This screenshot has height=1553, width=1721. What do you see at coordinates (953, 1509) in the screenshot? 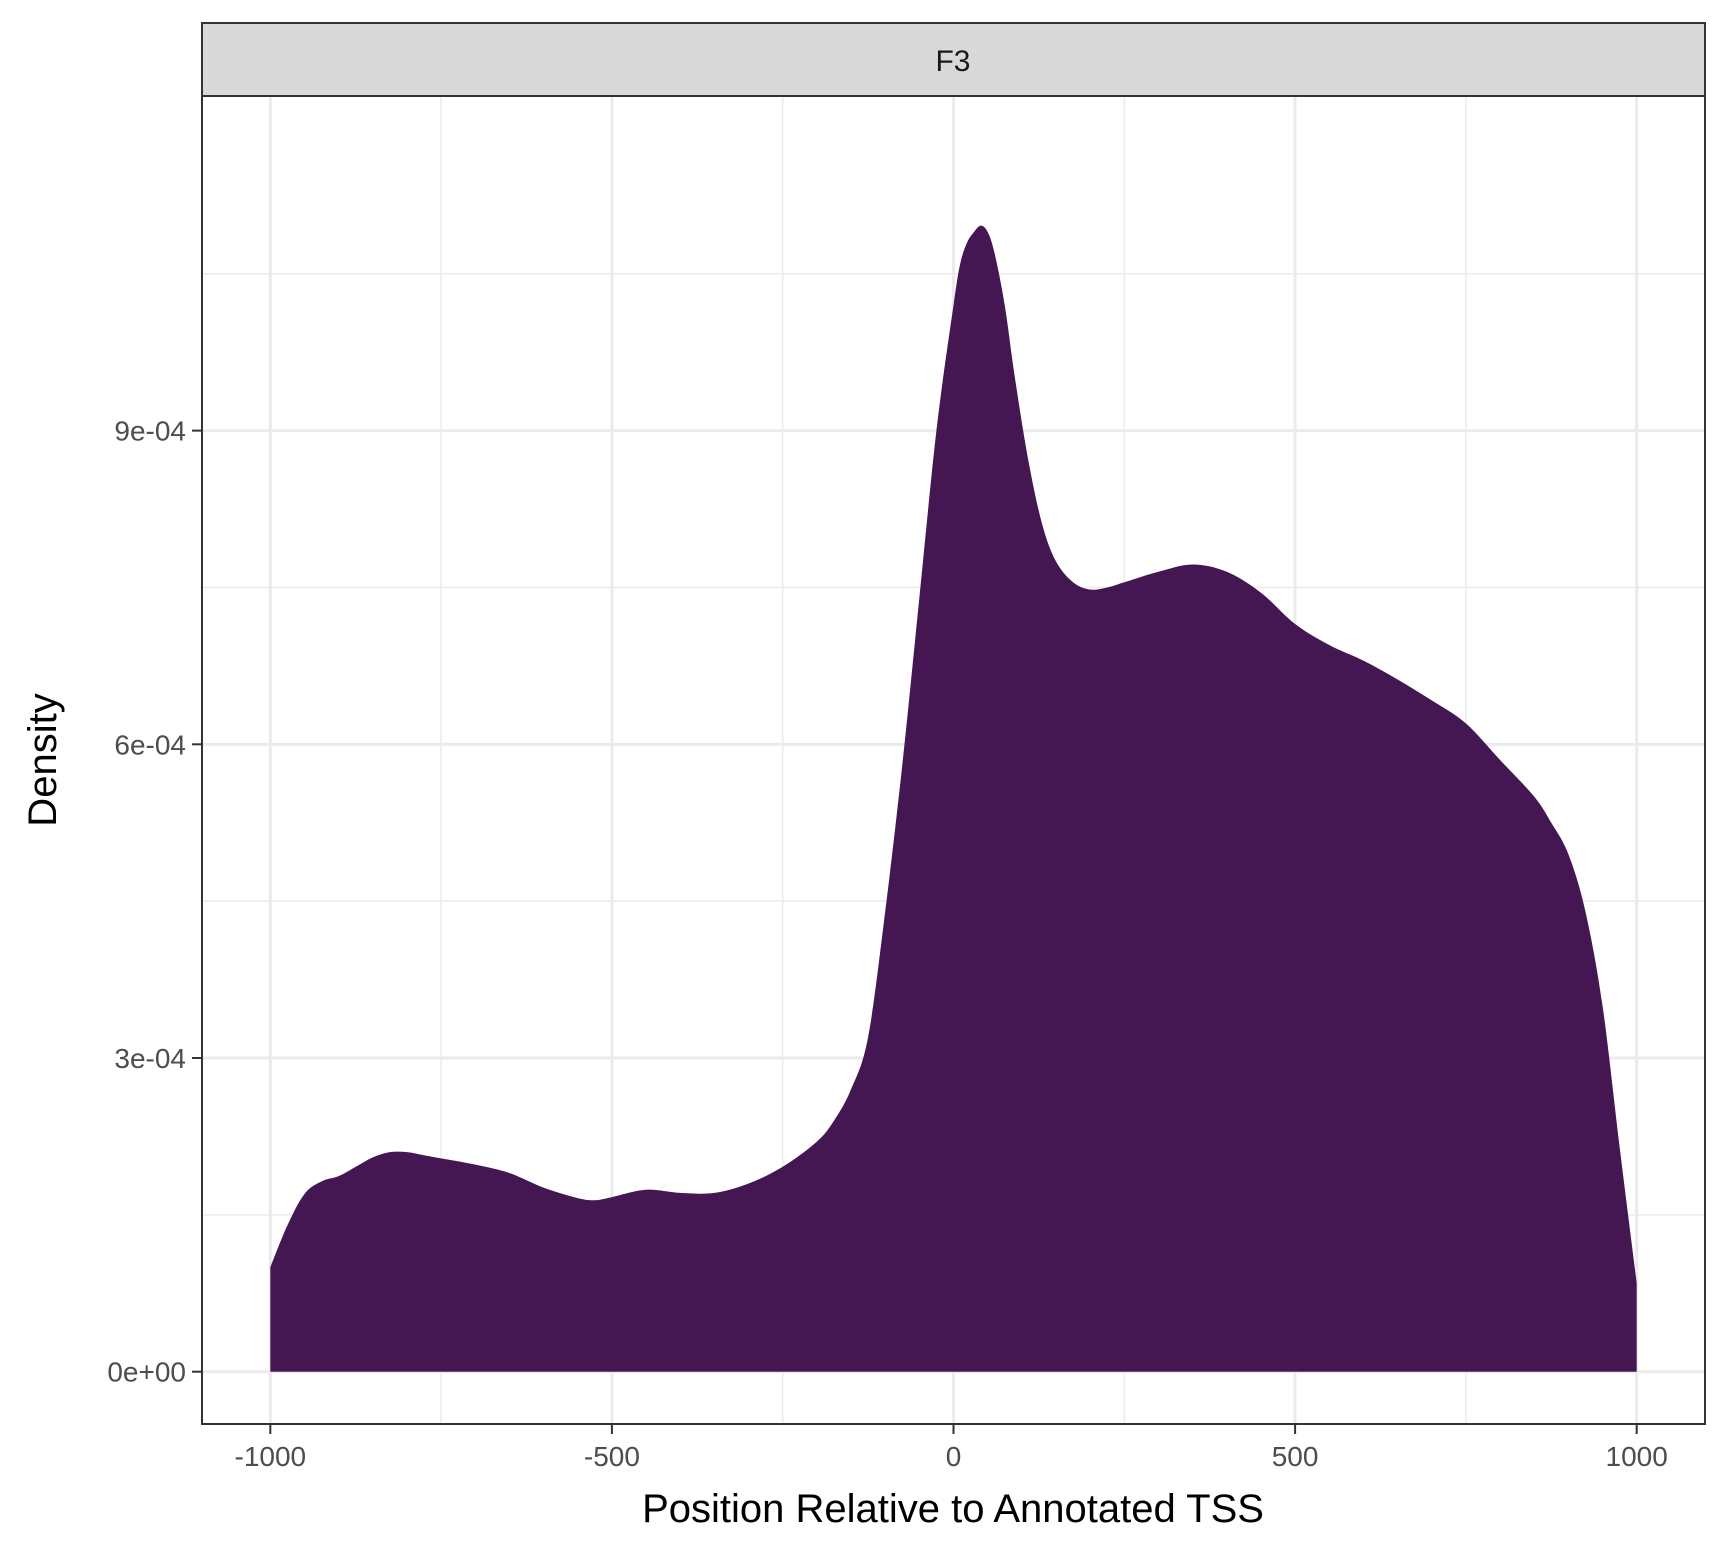
I see `x-axis-title: Position Relative to Annotated TSS` at bounding box center [953, 1509].